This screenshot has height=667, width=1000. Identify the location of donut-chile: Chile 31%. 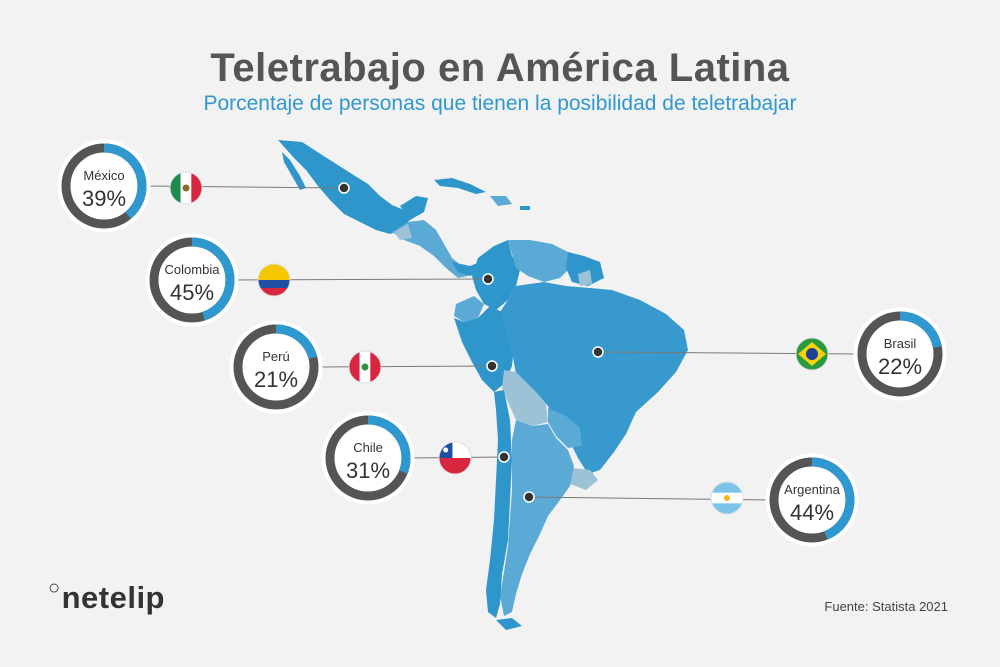
(368, 458).